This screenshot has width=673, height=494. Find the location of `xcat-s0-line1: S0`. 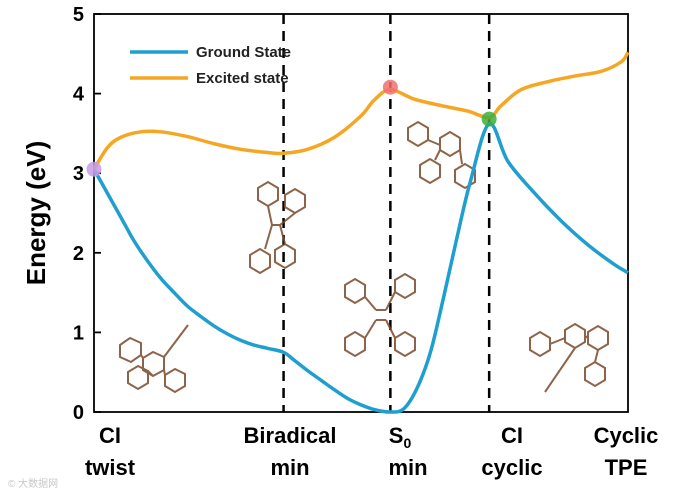

xcat-s0-line1: S0 is located at coordinates (400, 437).